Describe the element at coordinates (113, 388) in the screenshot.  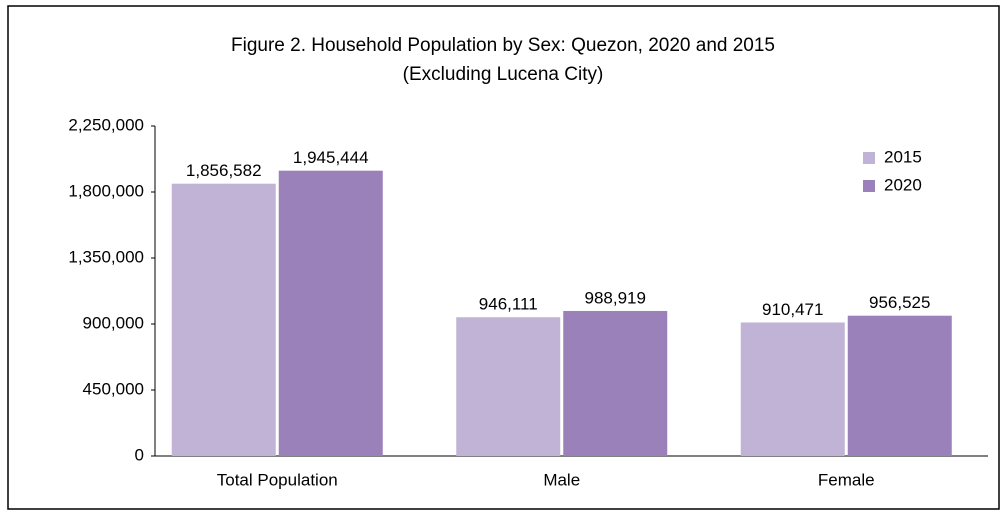
I see `y-tick-label: 450,000` at that location.